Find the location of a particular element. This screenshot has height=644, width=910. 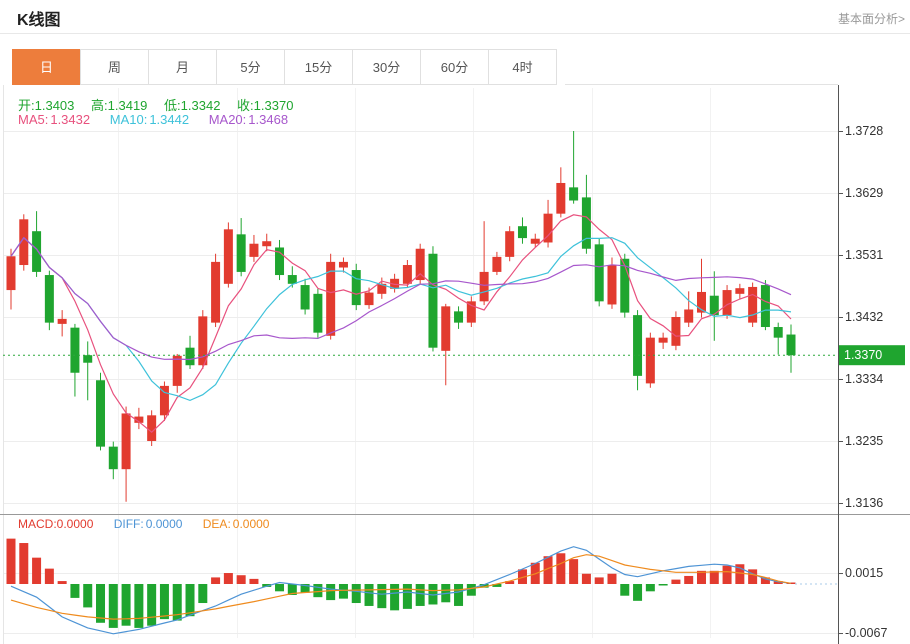

y-axis-label: 1.3334 is located at coordinates (864, 379).